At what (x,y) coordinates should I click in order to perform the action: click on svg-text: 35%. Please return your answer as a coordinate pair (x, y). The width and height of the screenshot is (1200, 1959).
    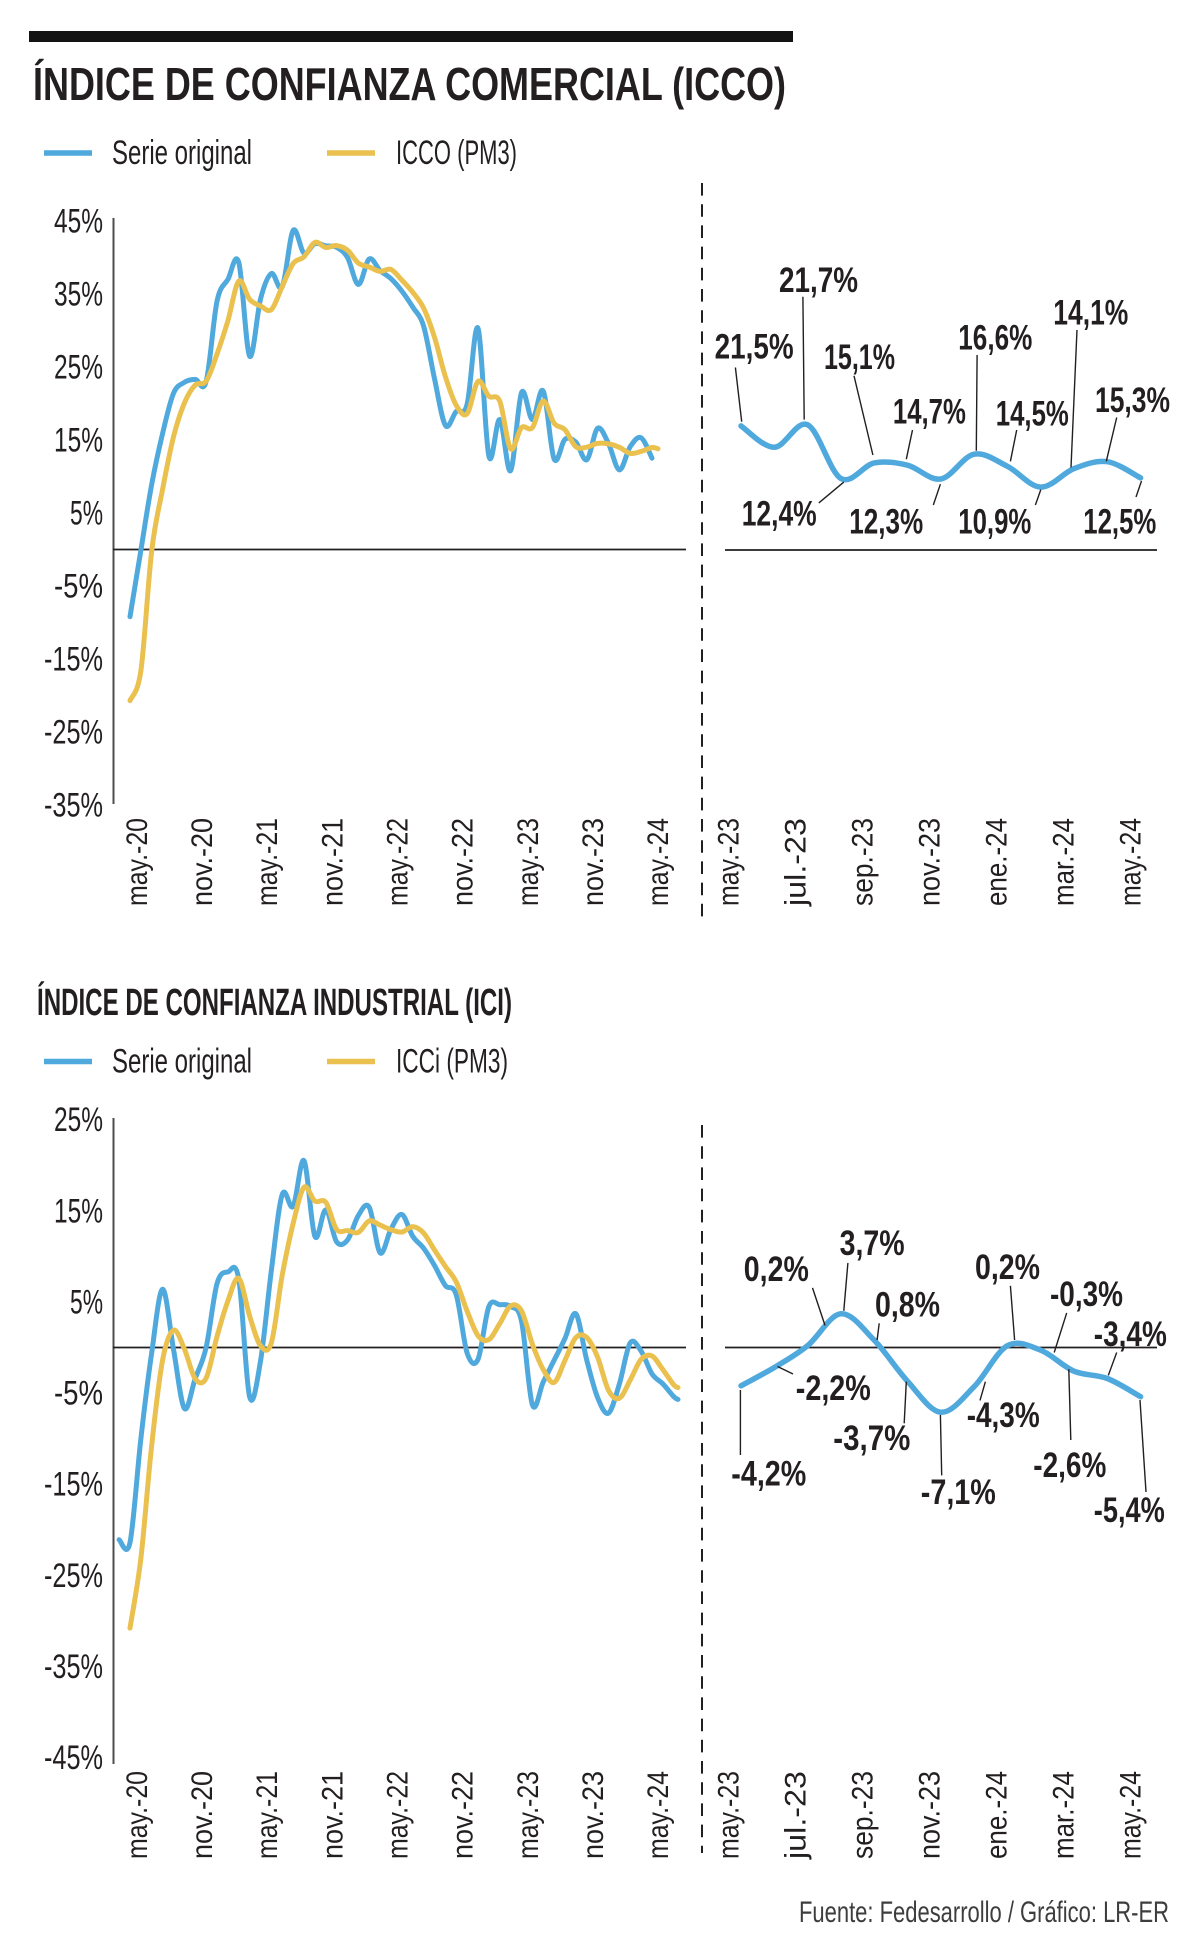
    Looking at the image, I should click on (78, 295).